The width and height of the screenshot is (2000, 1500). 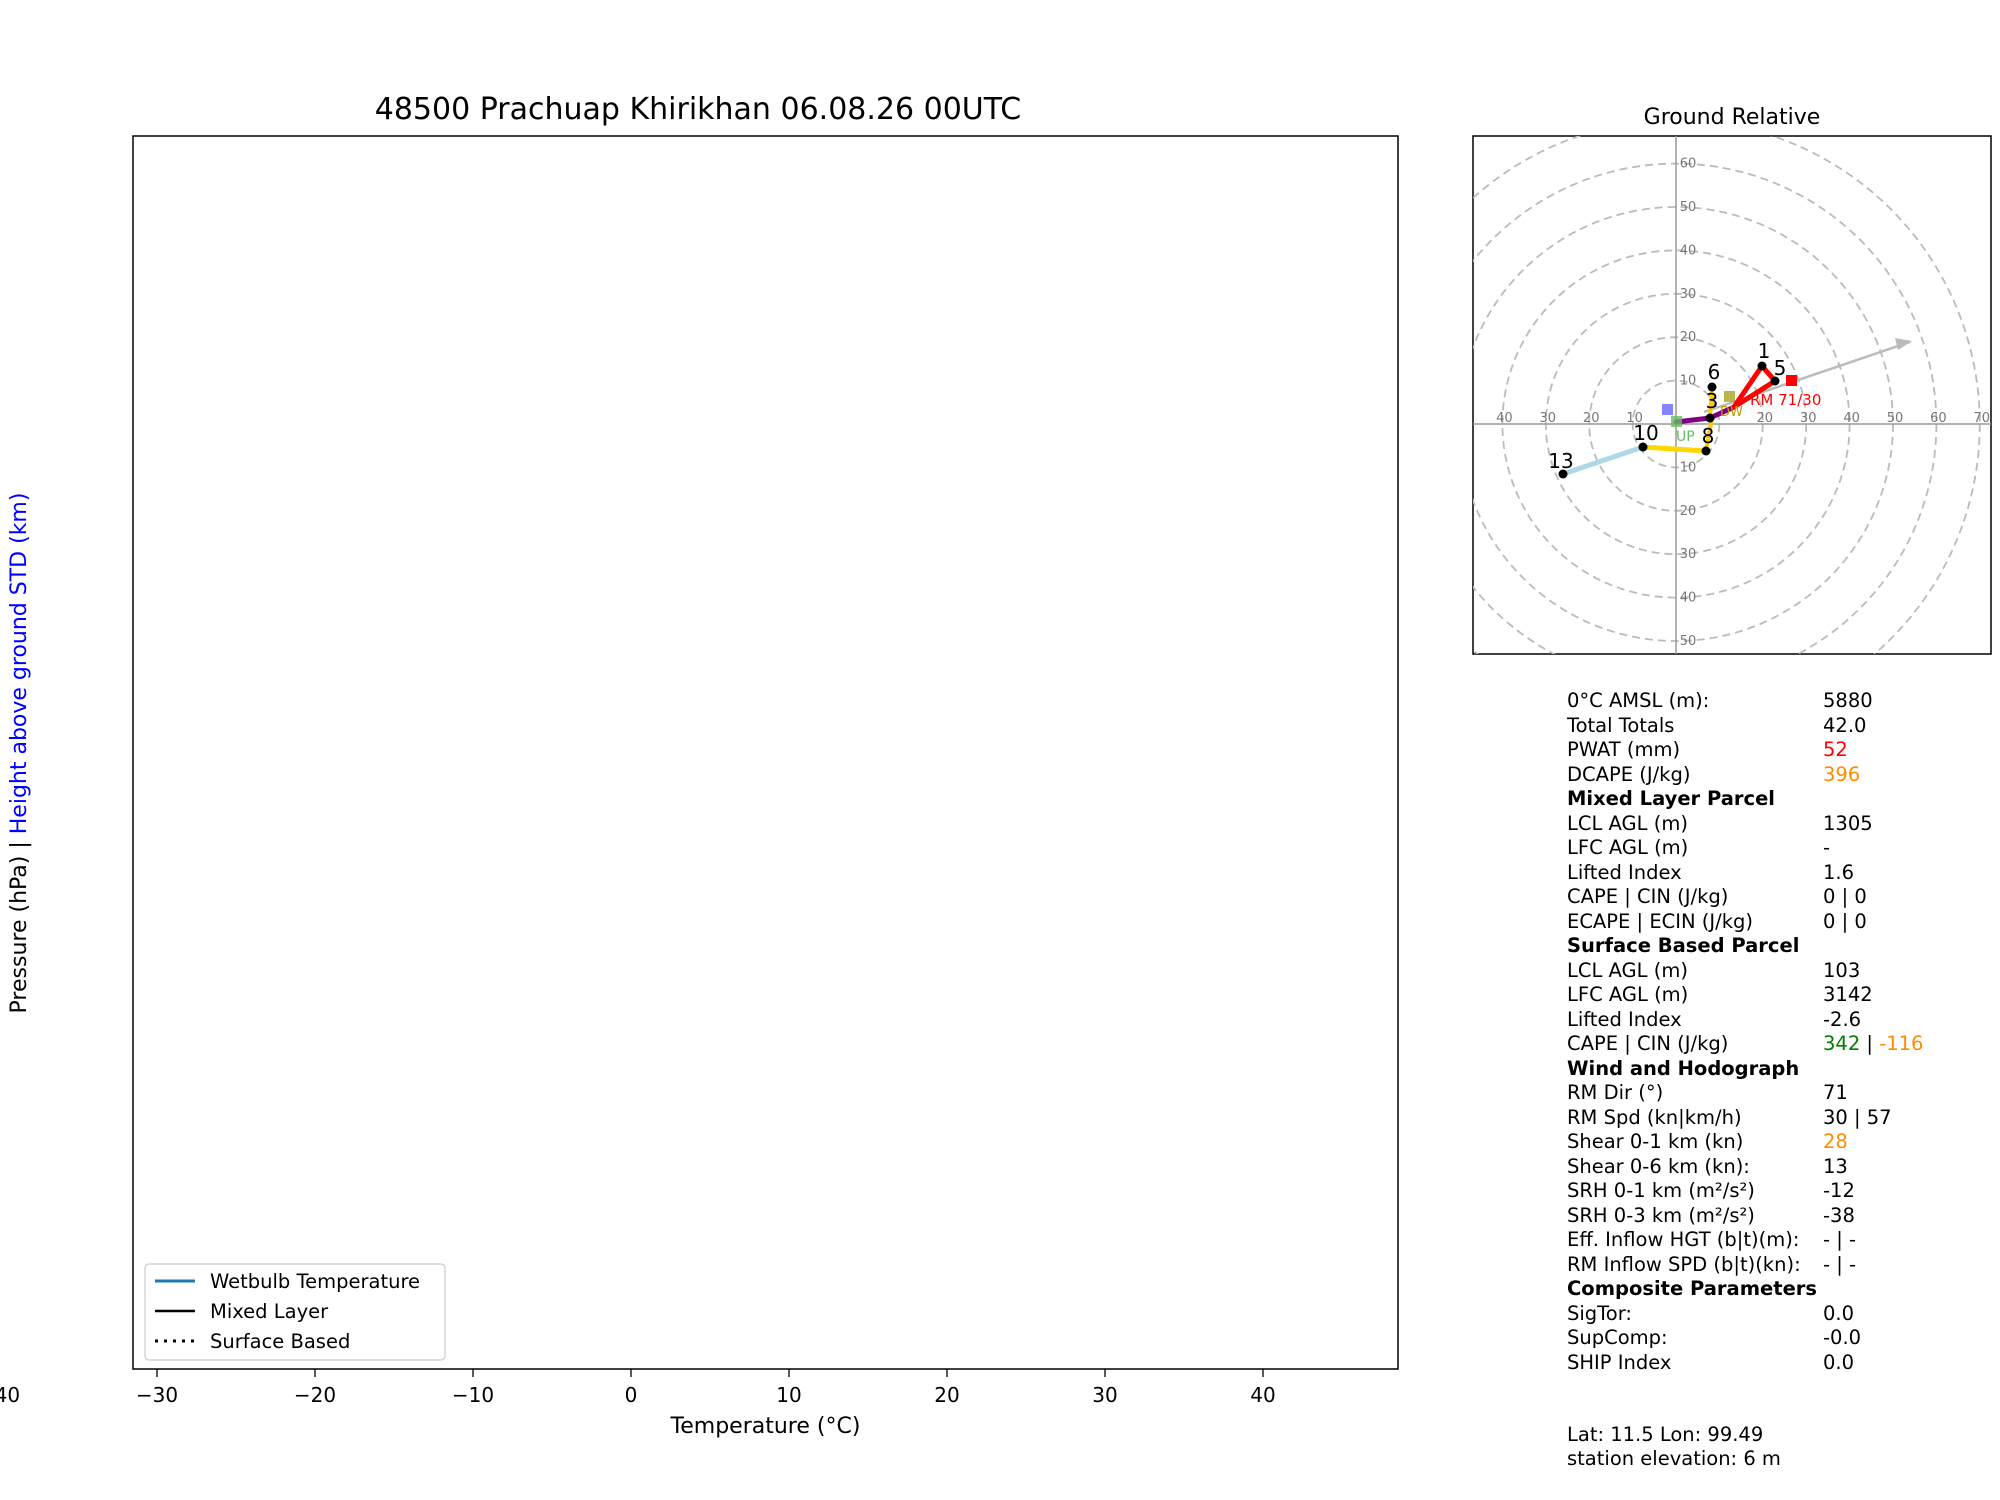 I want to click on rm-annotation: RM 71/30, so click(x=1785, y=400).